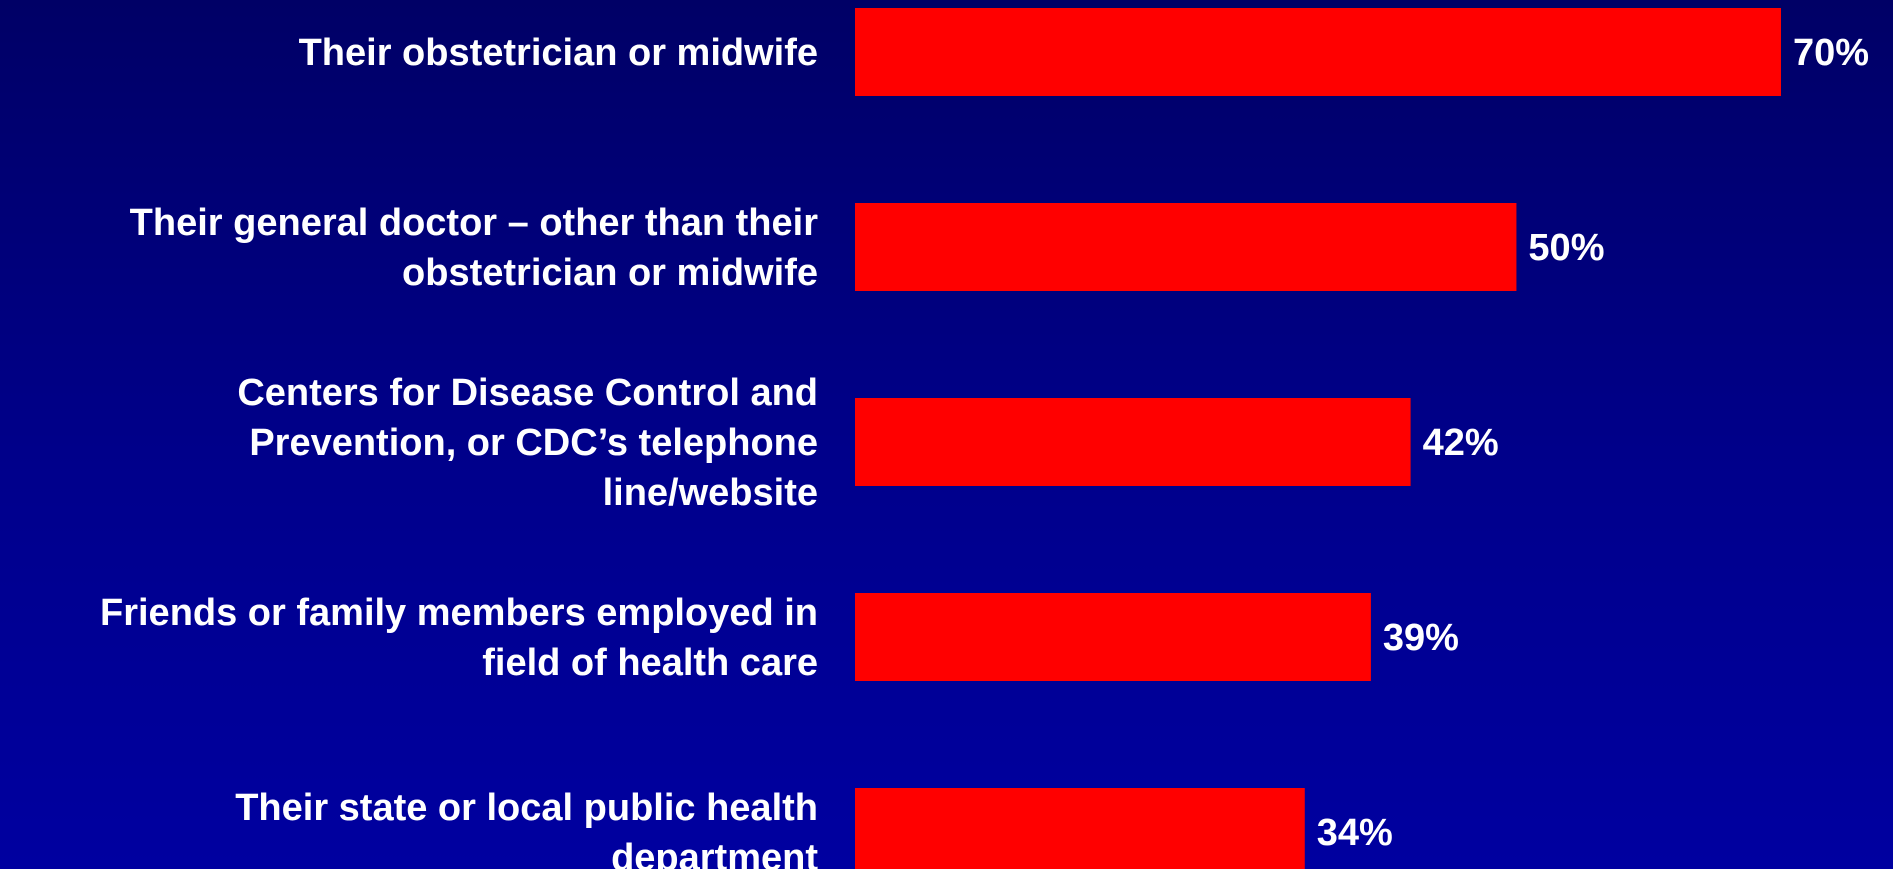 This screenshot has height=869, width=1893. Describe the element at coordinates (533, 443) in the screenshot. I see `category-label-line: Prevention, or CDC’s telephone` at that location.